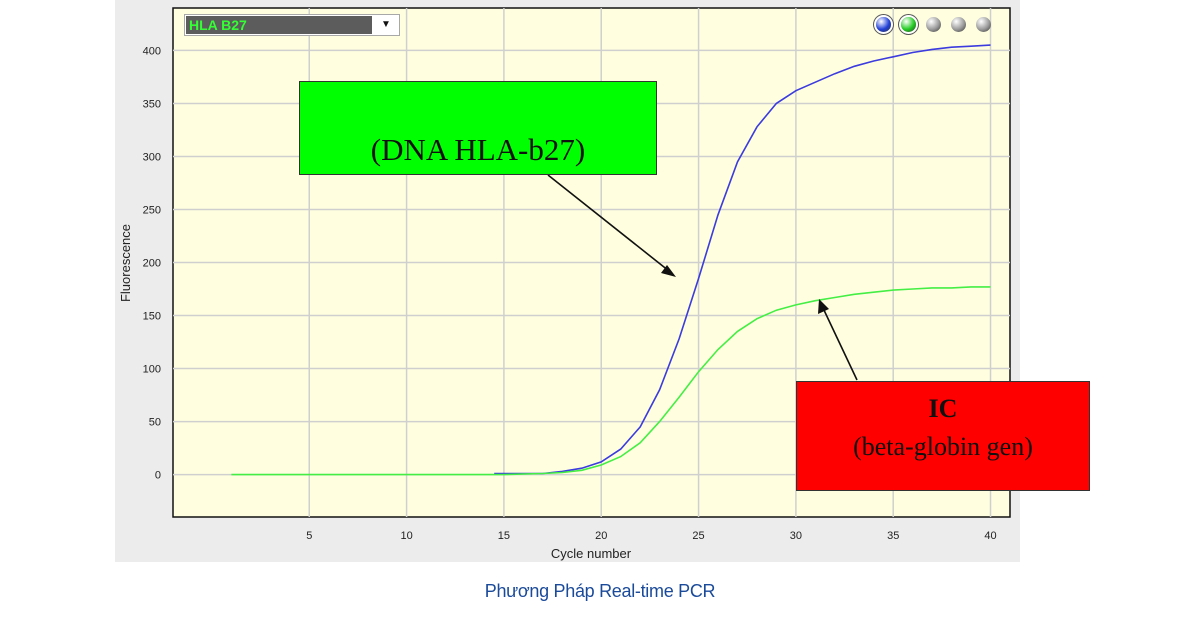 The width and height of the screenshot is (1200, 630). Describe the element at coordinates (125, 263) in the screenshot. I see `y-axis-title: Fluorescence` at that location.